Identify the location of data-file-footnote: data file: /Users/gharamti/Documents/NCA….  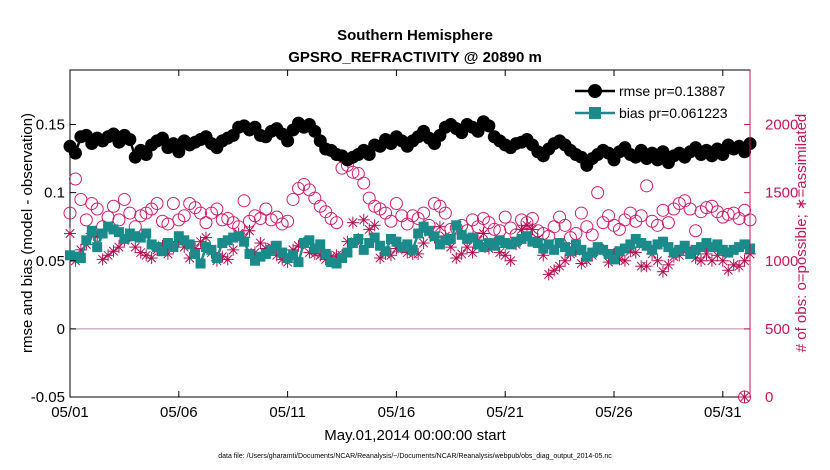
(415, 456).